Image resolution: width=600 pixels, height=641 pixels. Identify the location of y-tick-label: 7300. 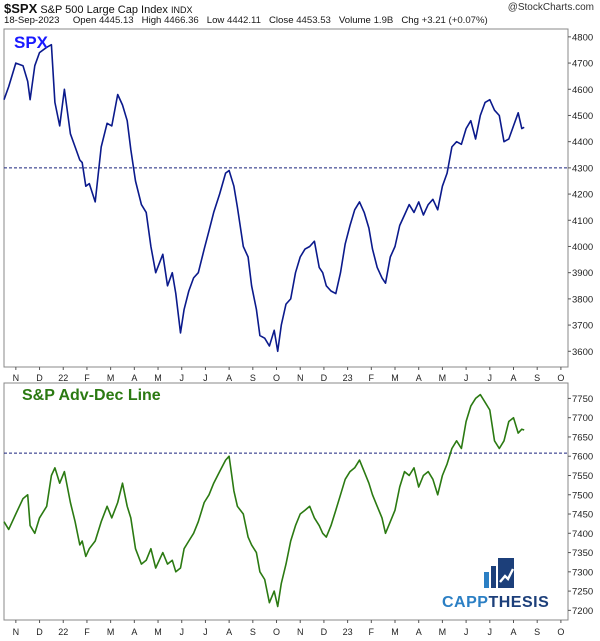
(582, 572).